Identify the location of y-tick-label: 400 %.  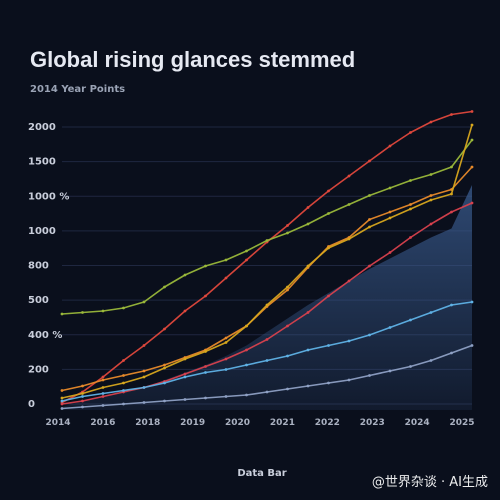
(45, 335).